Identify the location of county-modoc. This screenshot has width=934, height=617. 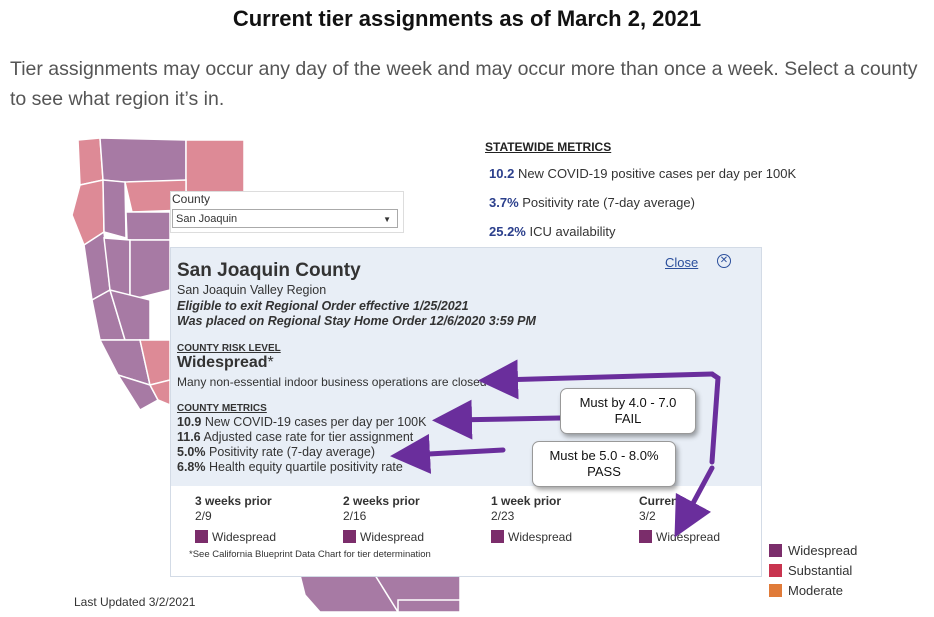
(215, 166).